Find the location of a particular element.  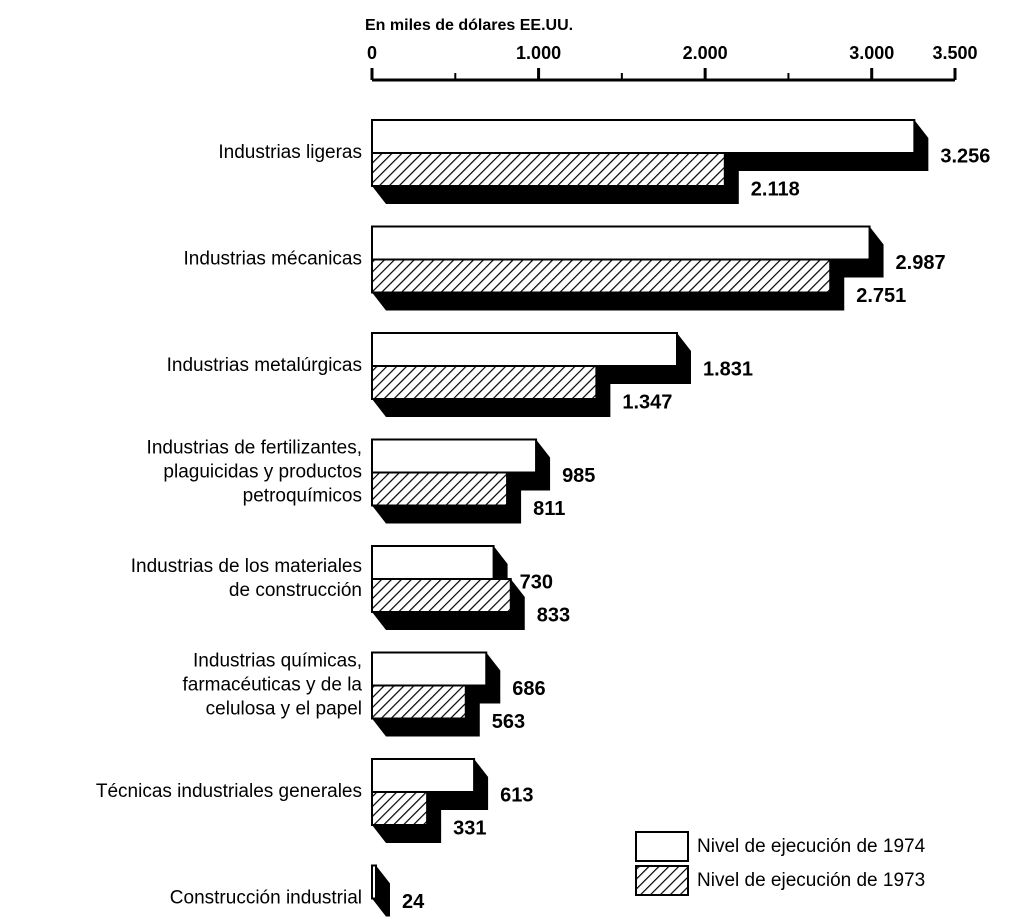

value-label: 331 is located at coordinates (469, 828).